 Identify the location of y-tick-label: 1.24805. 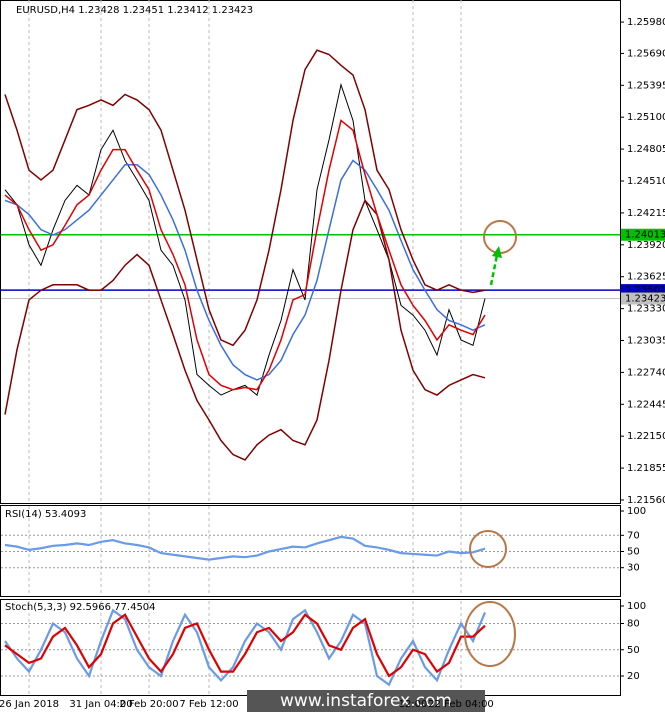
(646, 149).